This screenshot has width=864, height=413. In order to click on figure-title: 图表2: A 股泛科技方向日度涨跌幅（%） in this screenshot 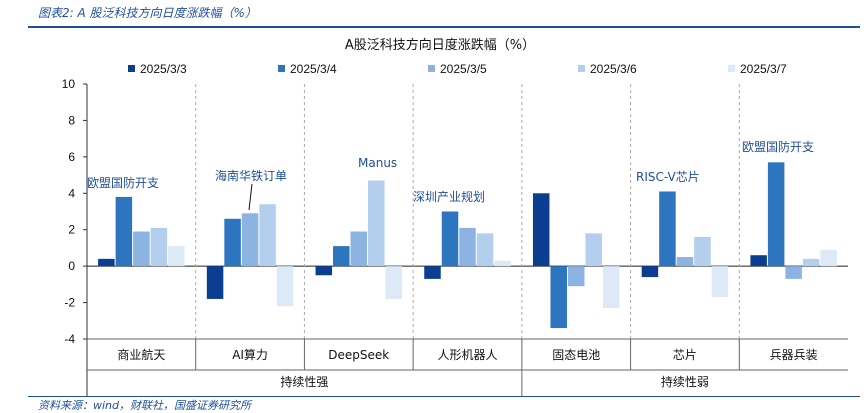, I will do `click(147, 13)`.